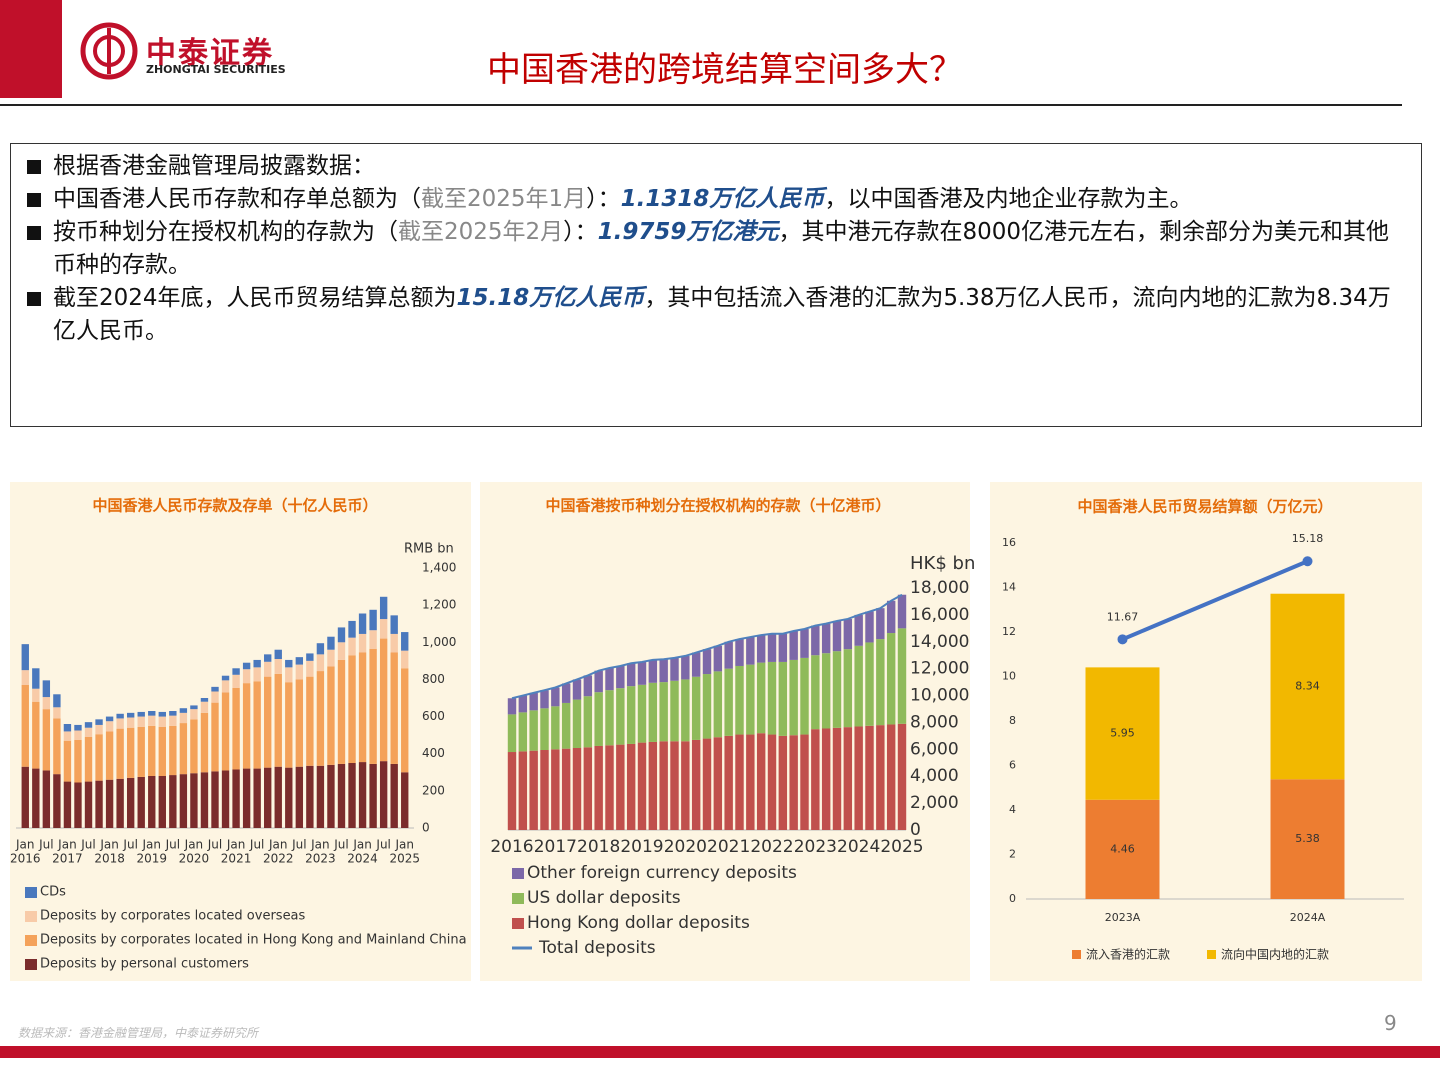  What do you see at coordinates (53, 892) in the screenshot?
I see `legend-label: CDs` at bounding box center [53, 892].